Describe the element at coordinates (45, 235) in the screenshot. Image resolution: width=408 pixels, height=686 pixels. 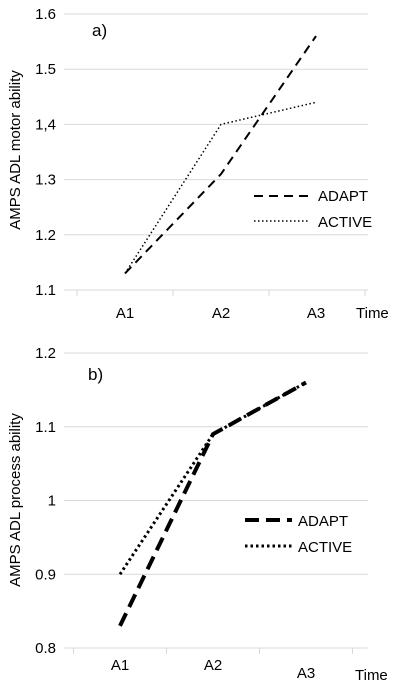
I see `chart-a-ytick-label: 1.2` at that location.